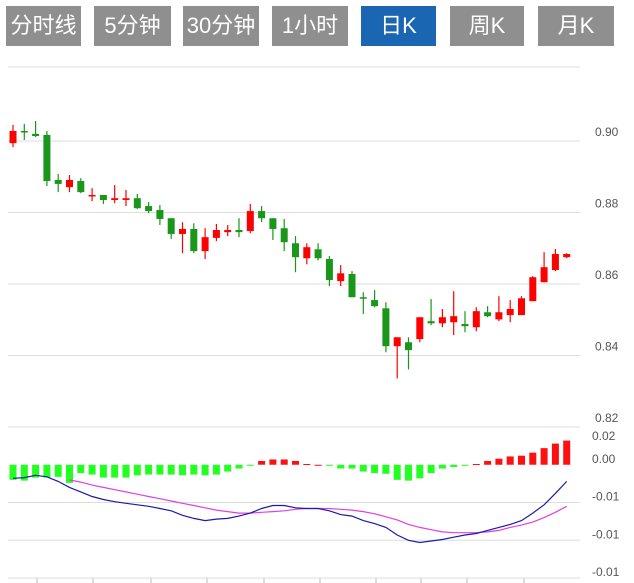  Describe the element at coordinates (576, 26) in the screenshot. I see `tab-monthly-k: 月K` at that location.